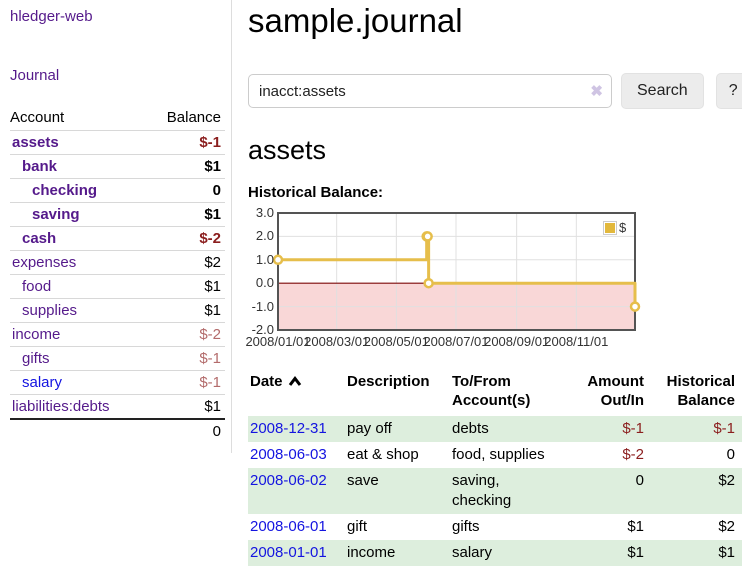  I want to click on clear-search-icon: ✖, so click(596, 91).